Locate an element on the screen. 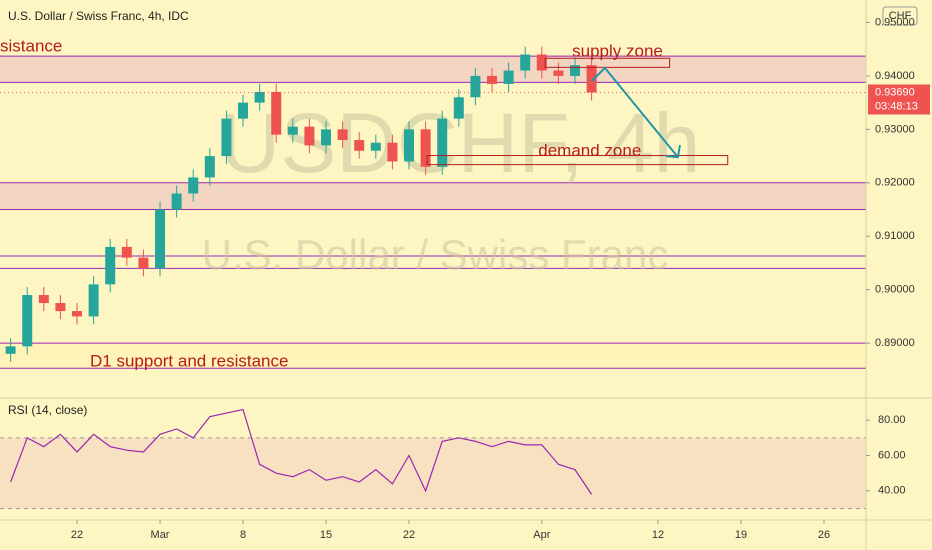 This screenshot has width=932, height=550. currency: CHF is located at coordinates (900, 16).